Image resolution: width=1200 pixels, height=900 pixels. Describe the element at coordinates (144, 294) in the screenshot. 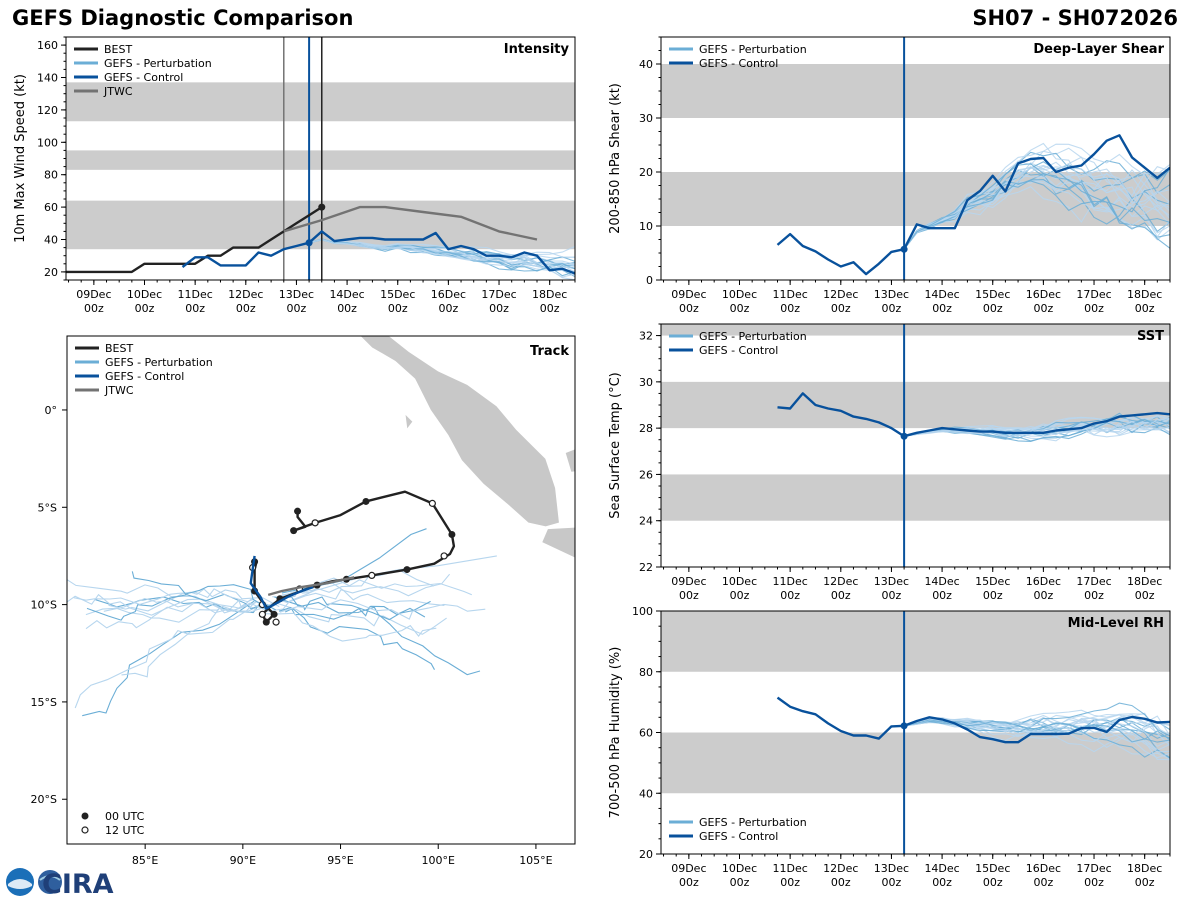

I see `intensity-xtick-label: 10Dec` at that location.